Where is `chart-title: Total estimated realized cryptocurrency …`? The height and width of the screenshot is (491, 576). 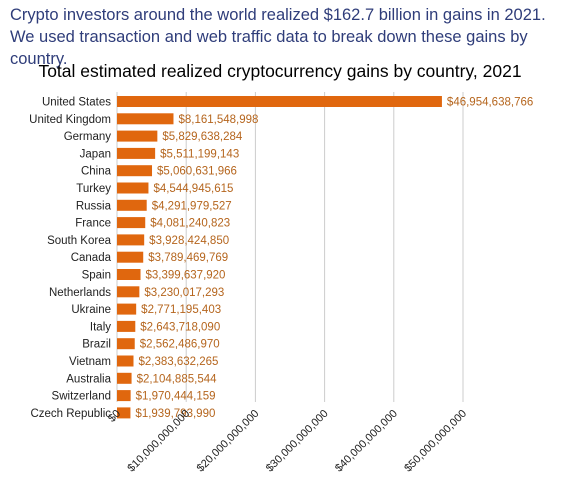 chart-title: Total estimated realized cryptocurrency … is located at coordinates (279, 71).